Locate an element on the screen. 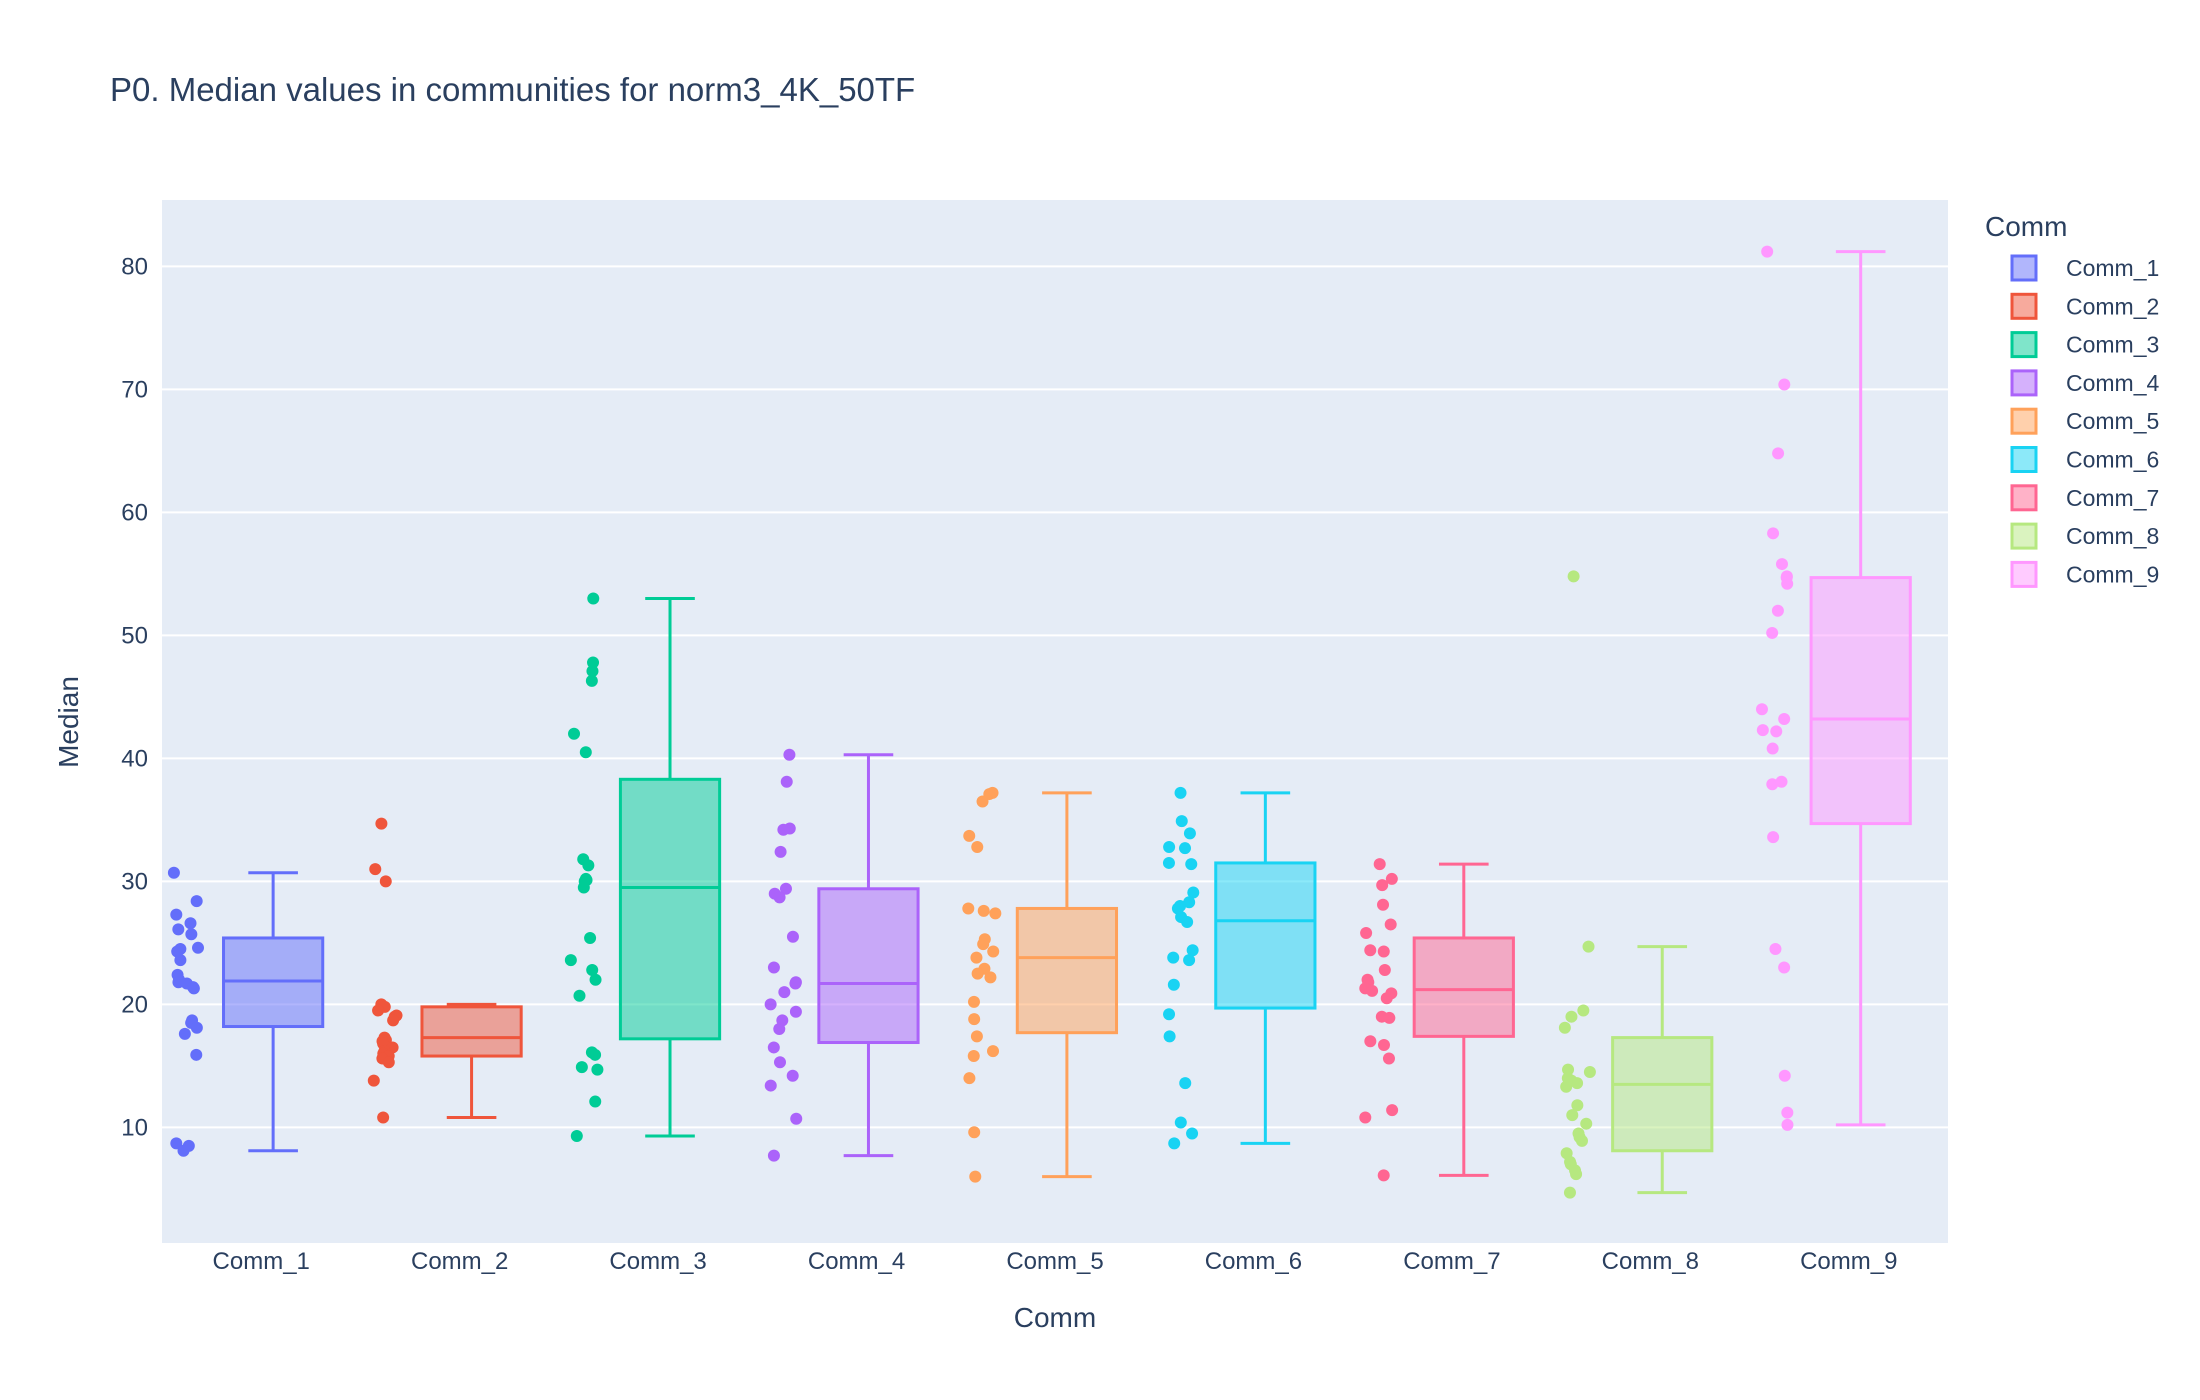 This screenshot has width=2200, height=1400. legend-item-Comm_4: Comm_4 is located at coordinates (2085, 383).